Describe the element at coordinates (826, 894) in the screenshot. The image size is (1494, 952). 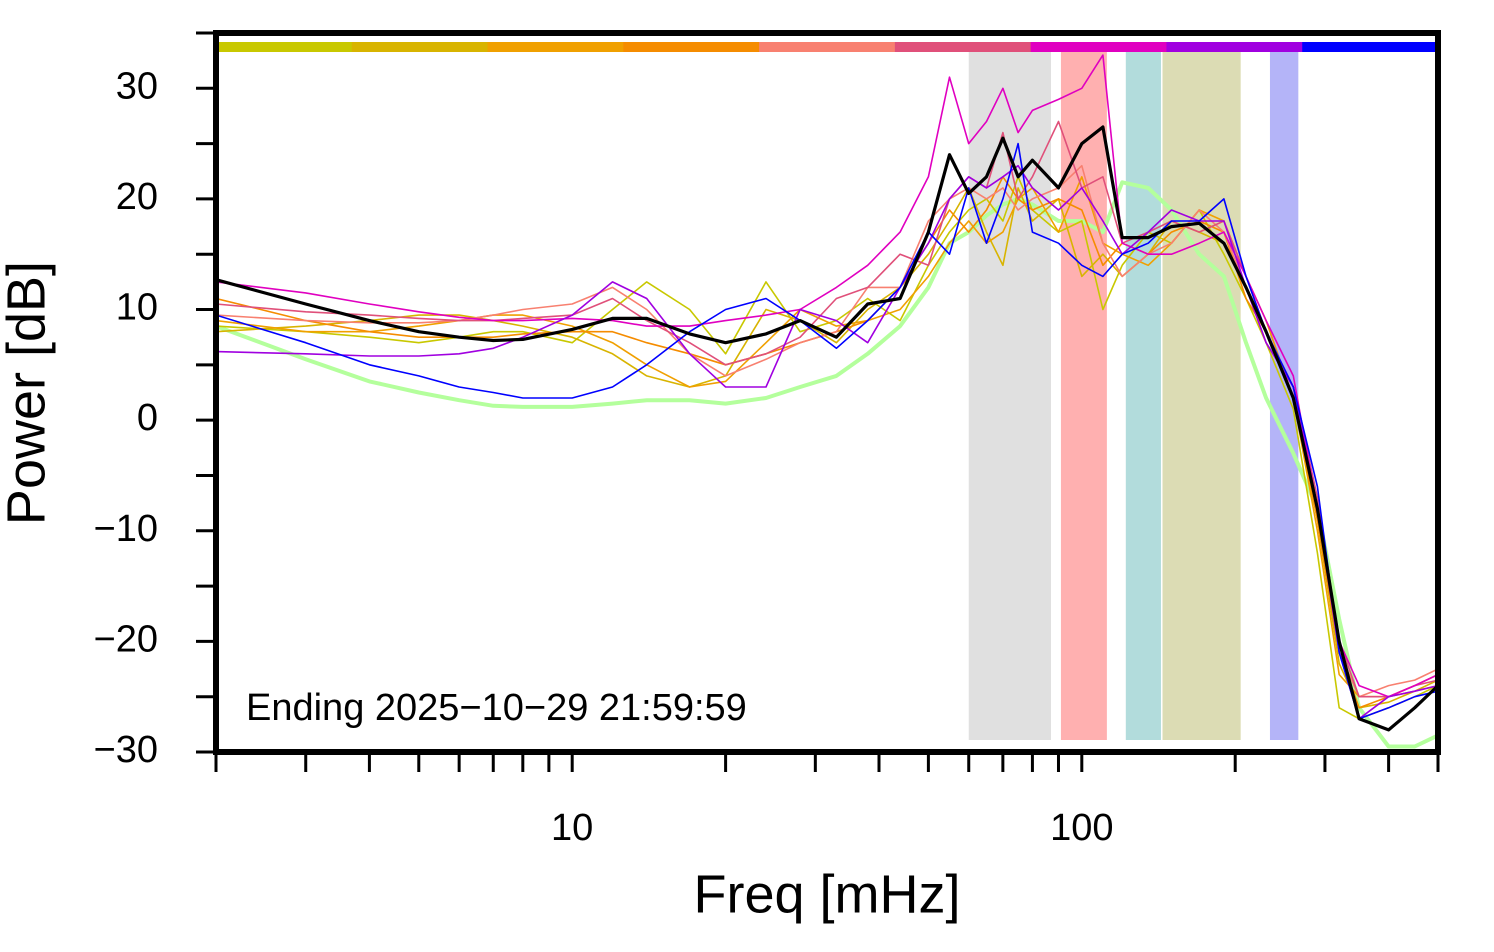
I see `x-axis-title: Freq [mHz]` at that location.